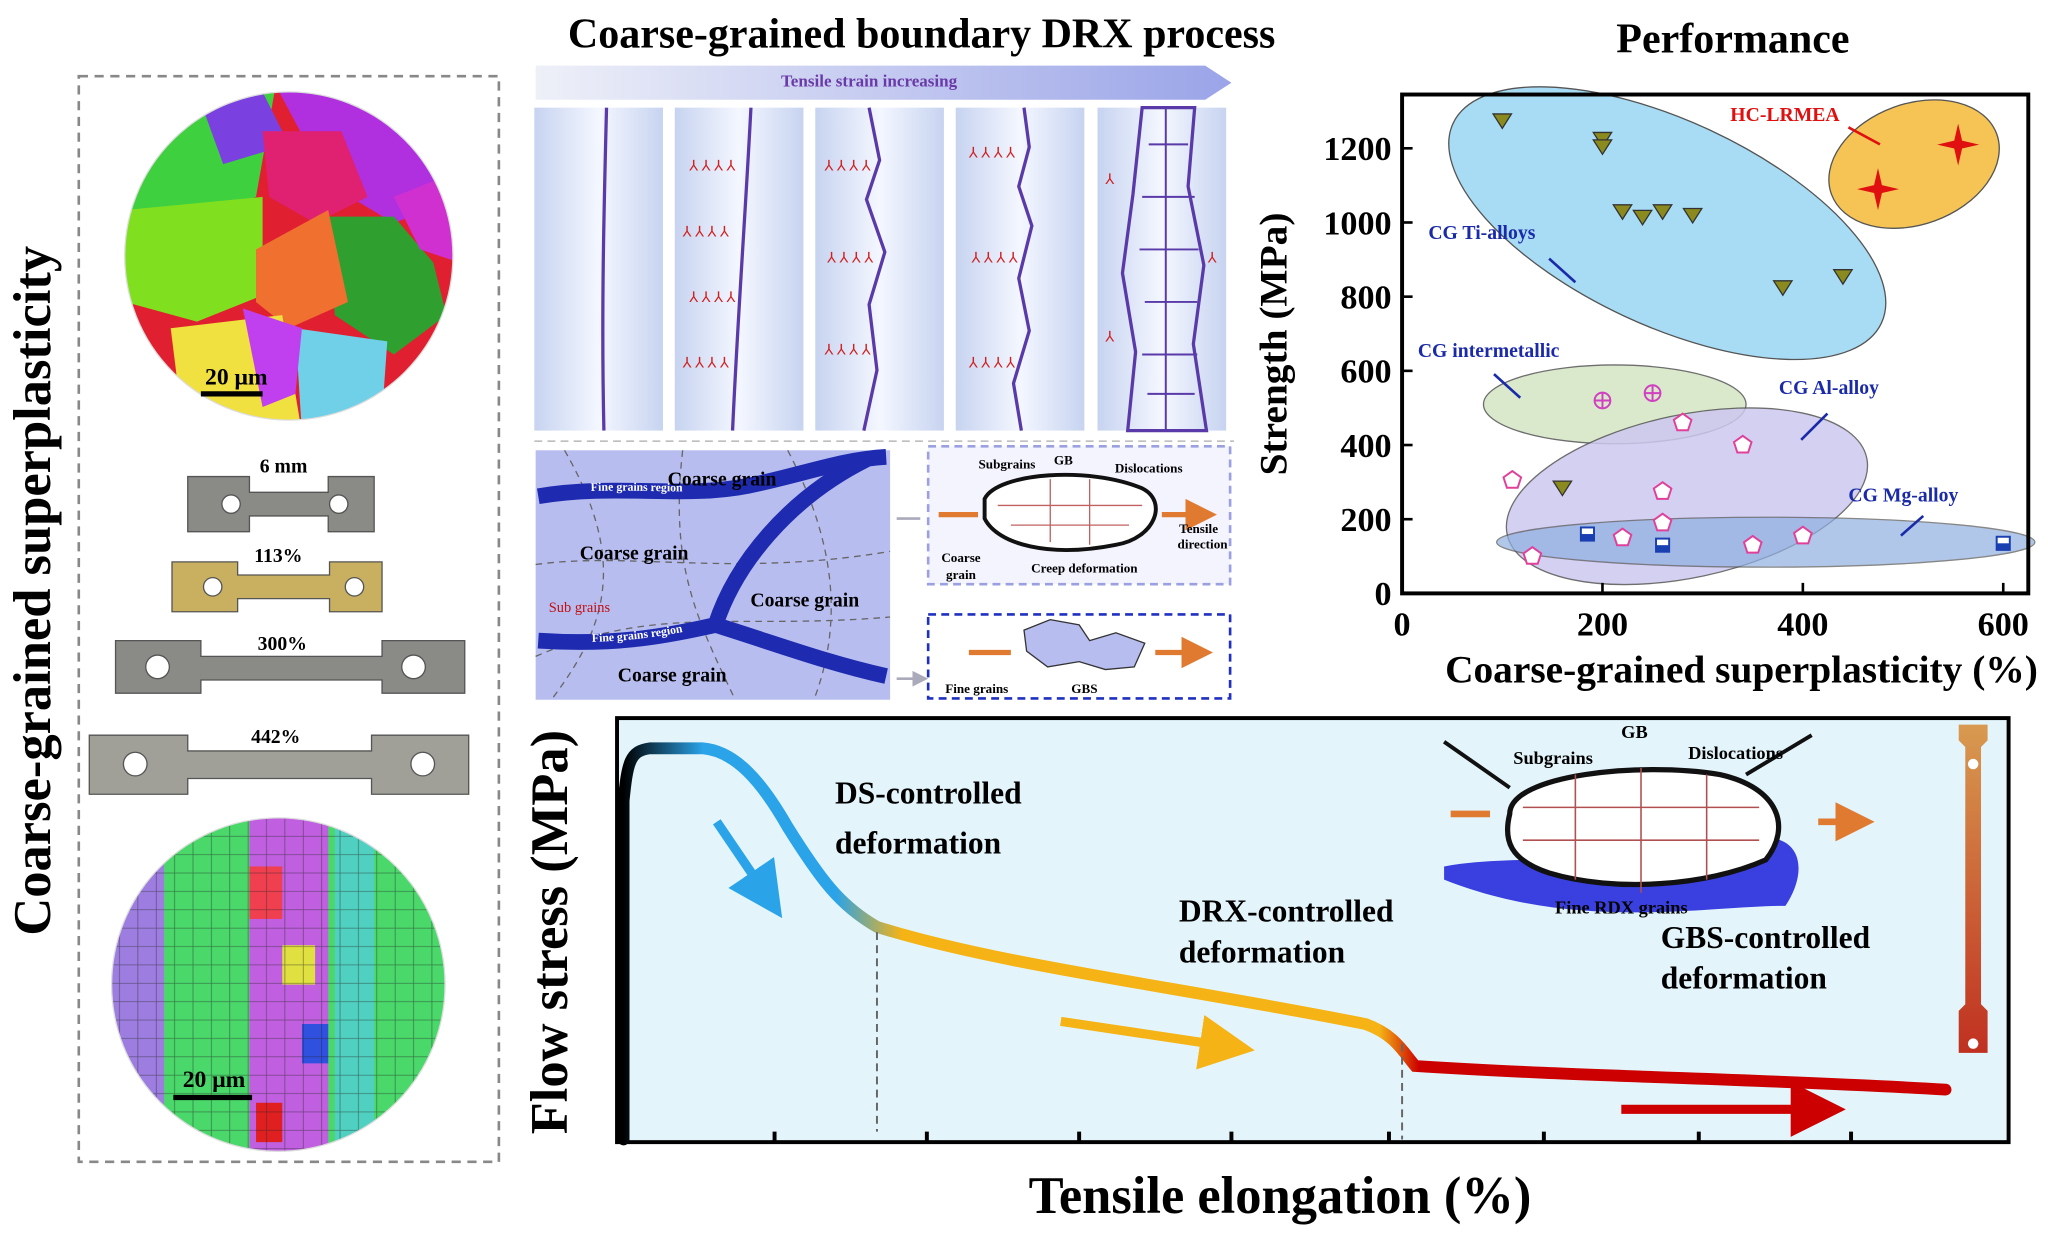  What do you see at coordinates (1357, 223) in the screenshot?
I see `y-tick-label: 1000` at bounding box center [1357, 223].